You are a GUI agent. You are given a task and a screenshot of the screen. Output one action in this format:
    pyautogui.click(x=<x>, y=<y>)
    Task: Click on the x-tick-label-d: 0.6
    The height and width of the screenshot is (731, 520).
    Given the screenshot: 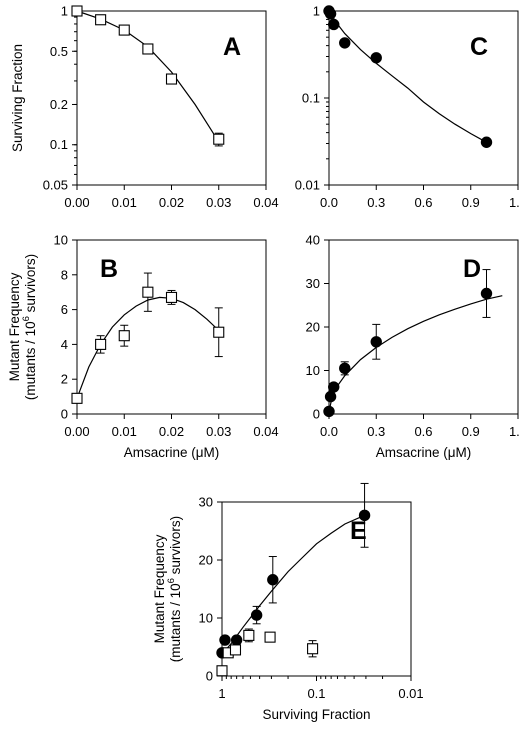 What is the action you would take?
    pyautogui.click(x=423, y=431)
    